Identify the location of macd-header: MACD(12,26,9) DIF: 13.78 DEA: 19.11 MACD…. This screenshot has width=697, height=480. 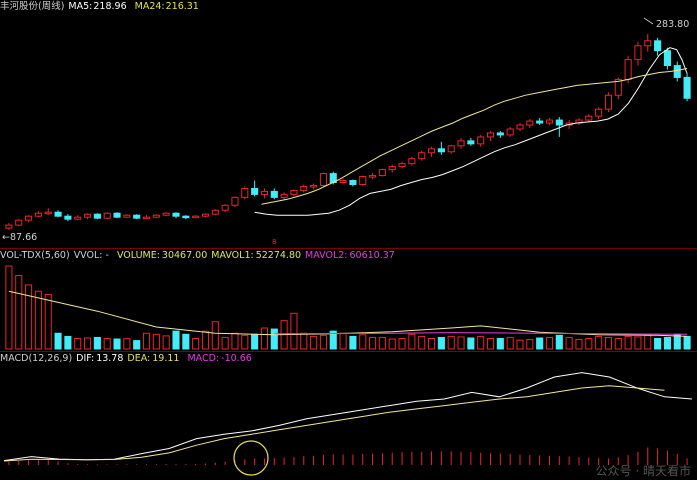
(126, 359).